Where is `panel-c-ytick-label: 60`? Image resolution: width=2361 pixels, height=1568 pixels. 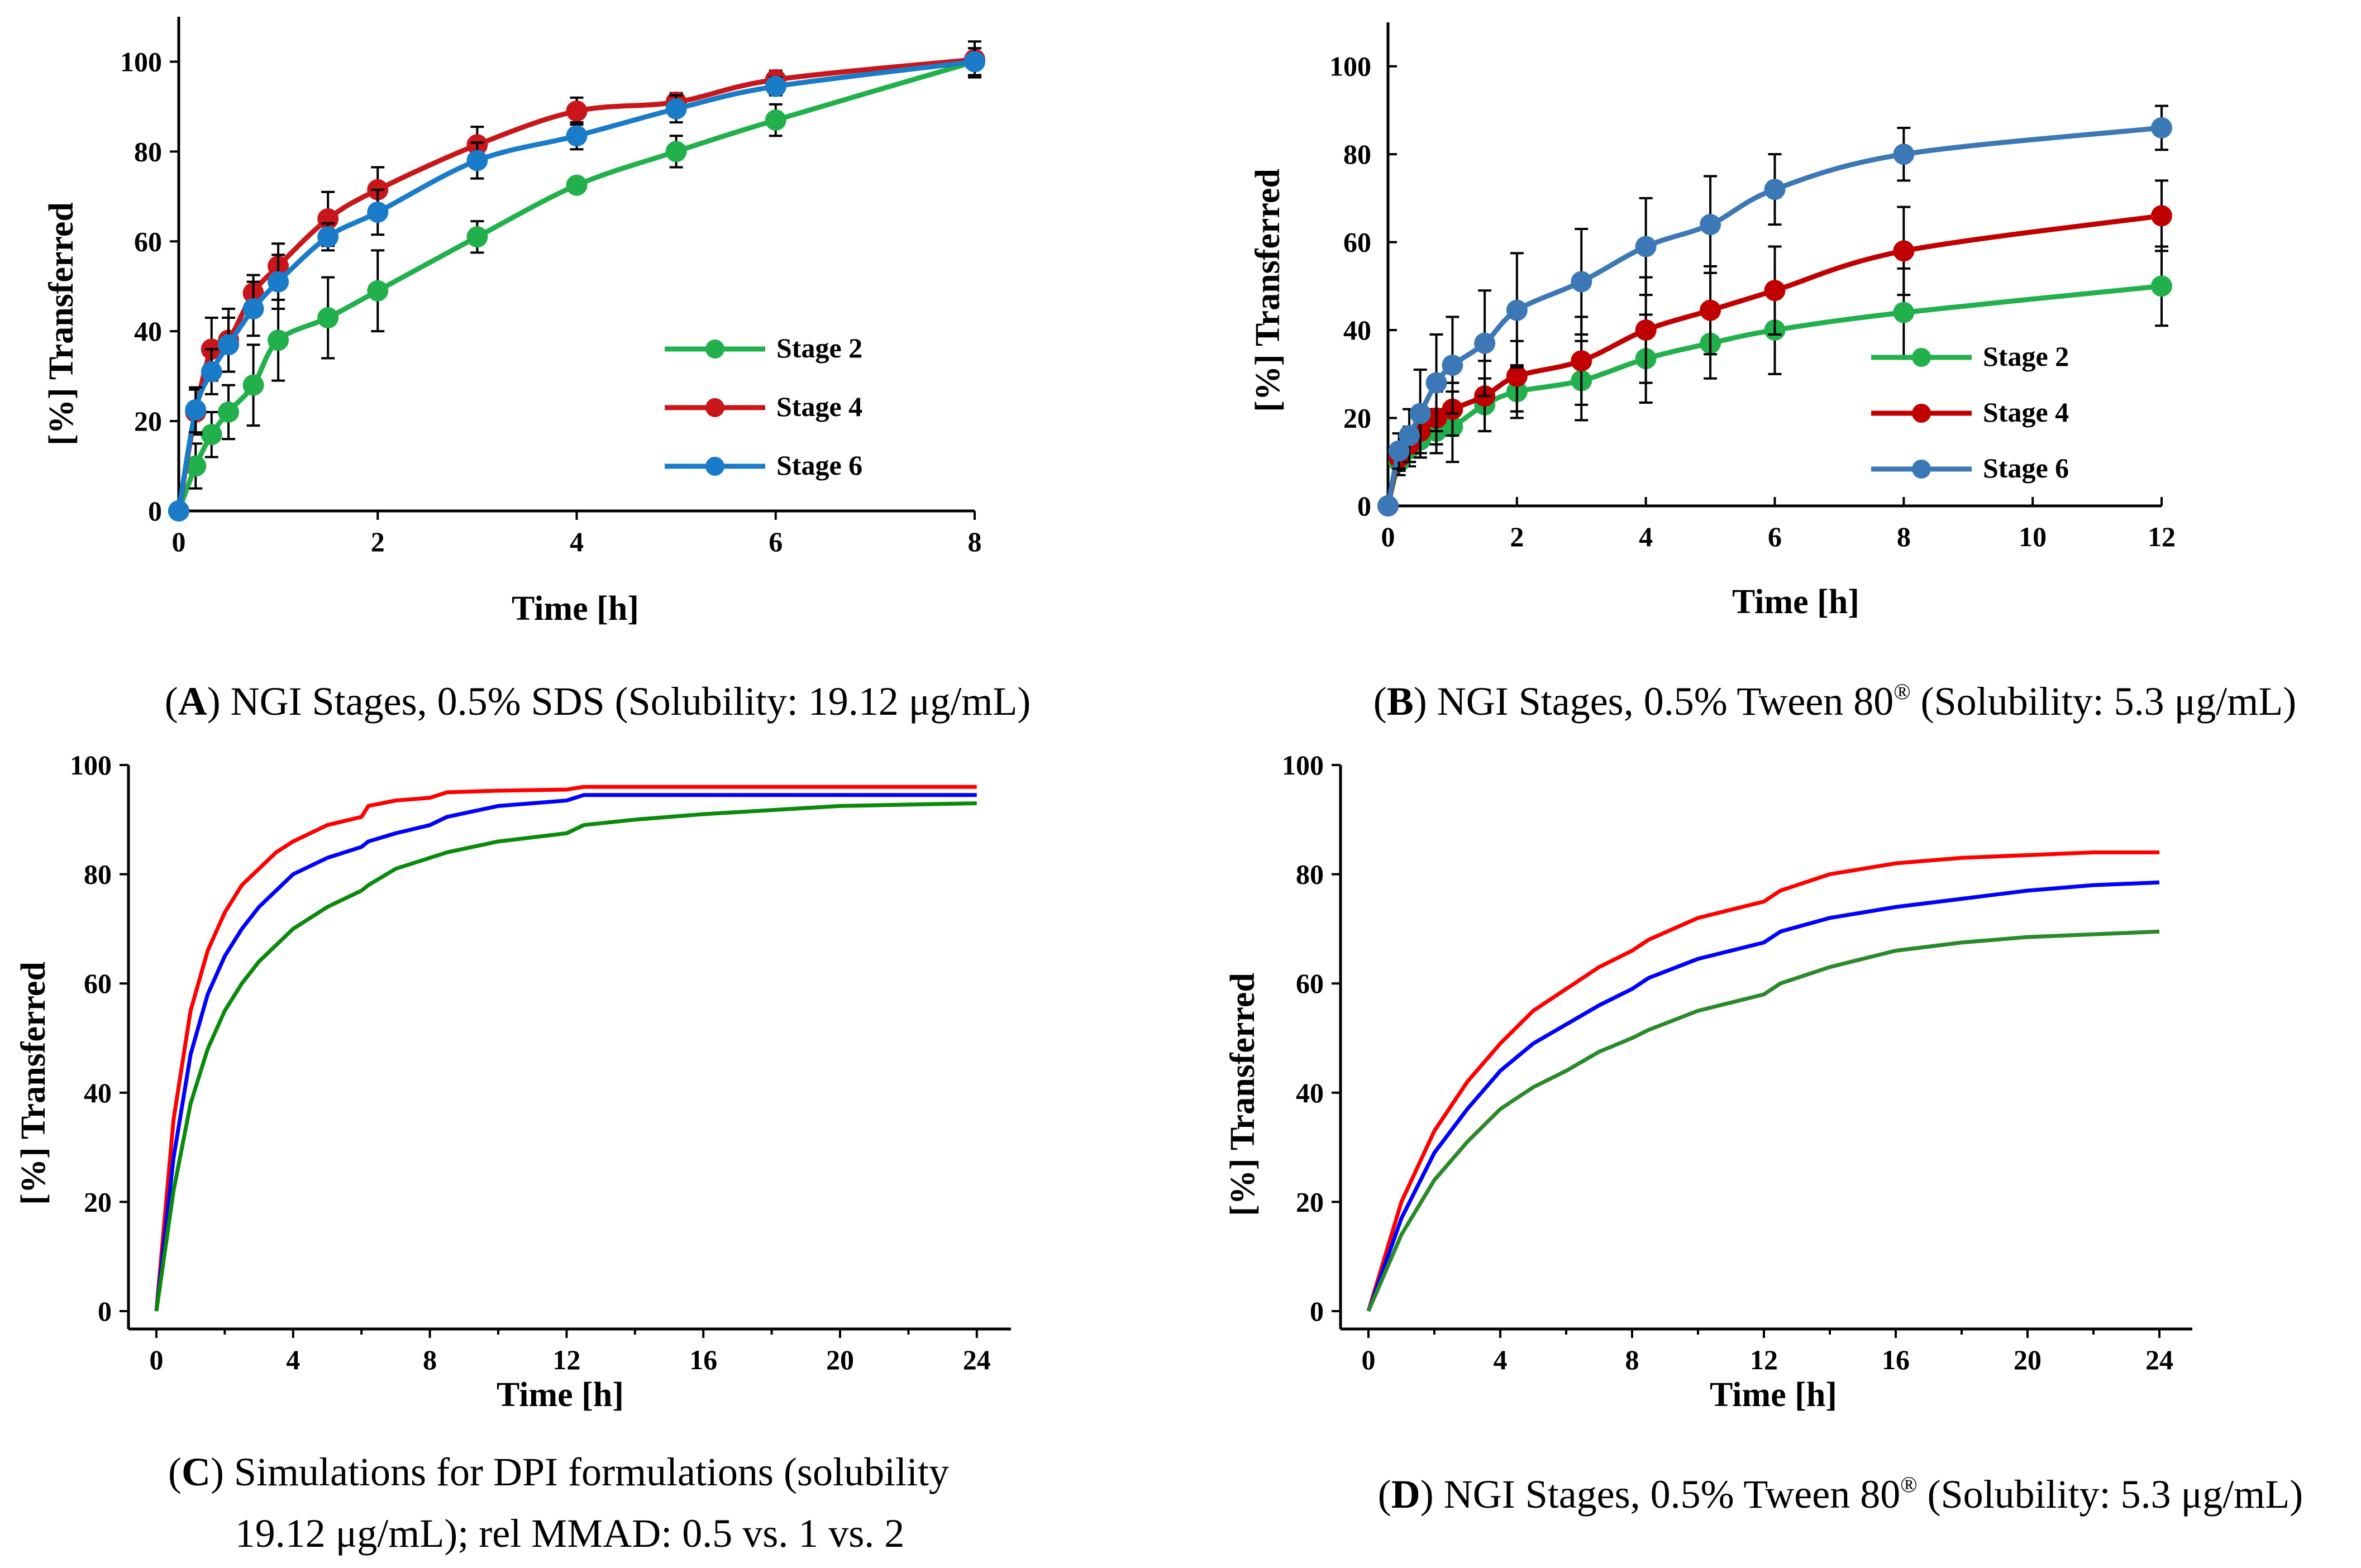
panel-c-ytick-label: 60 is located at coordinates (98, 983).